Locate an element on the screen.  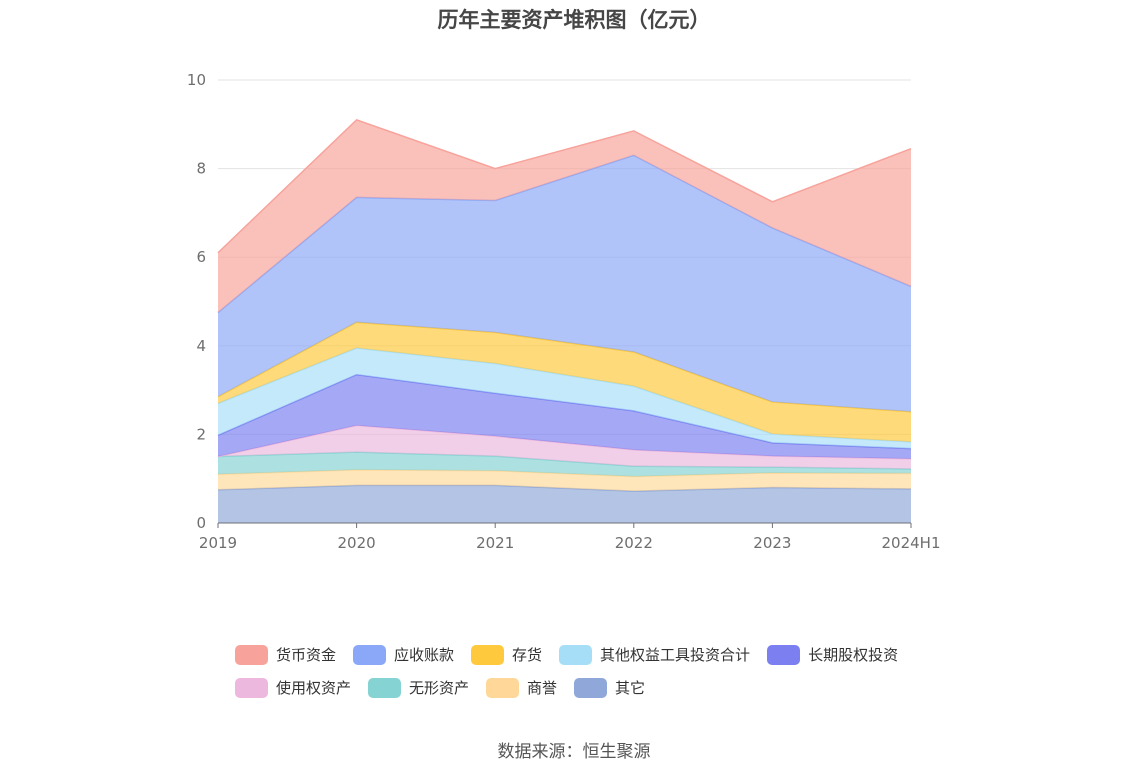
legend-item-8: 货币资金 is located at coordinates (285, 654).